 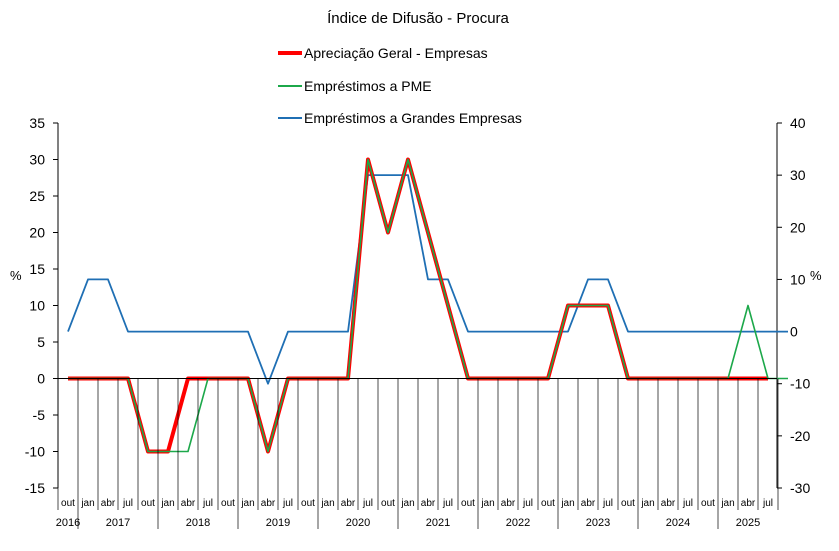 I want to click on year-label: 2024, so click(x=678, y=523).